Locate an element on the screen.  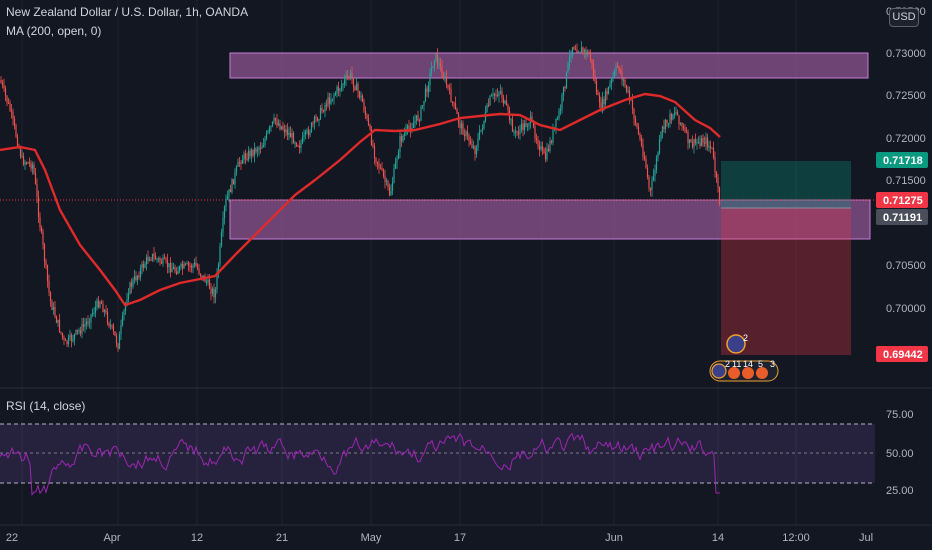
resistance-zone is located at coordinates (549, 65).